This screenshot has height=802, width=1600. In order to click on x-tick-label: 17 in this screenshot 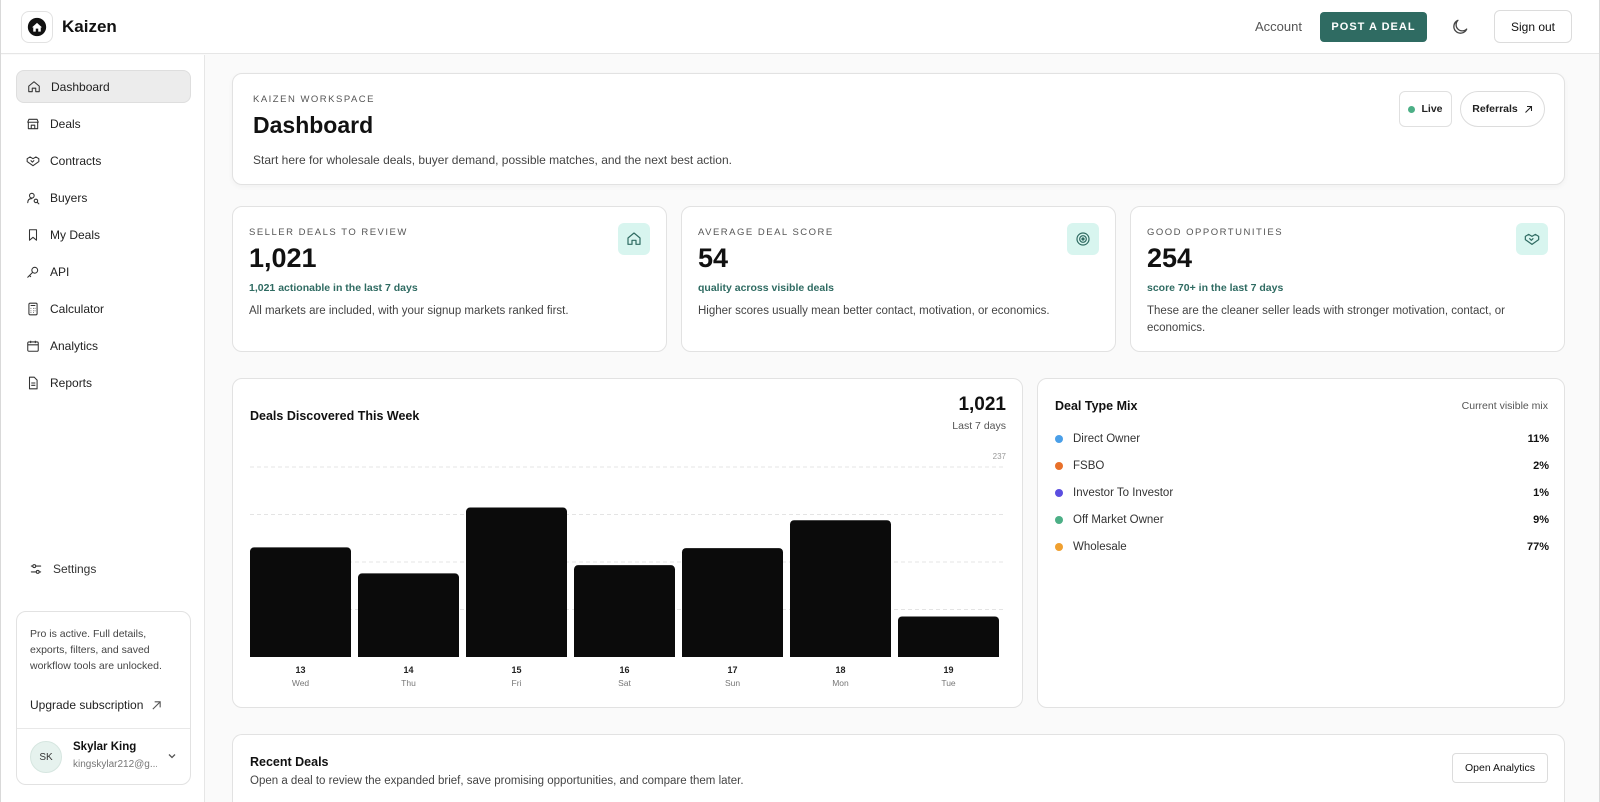, I will do `click(732, 670)`.